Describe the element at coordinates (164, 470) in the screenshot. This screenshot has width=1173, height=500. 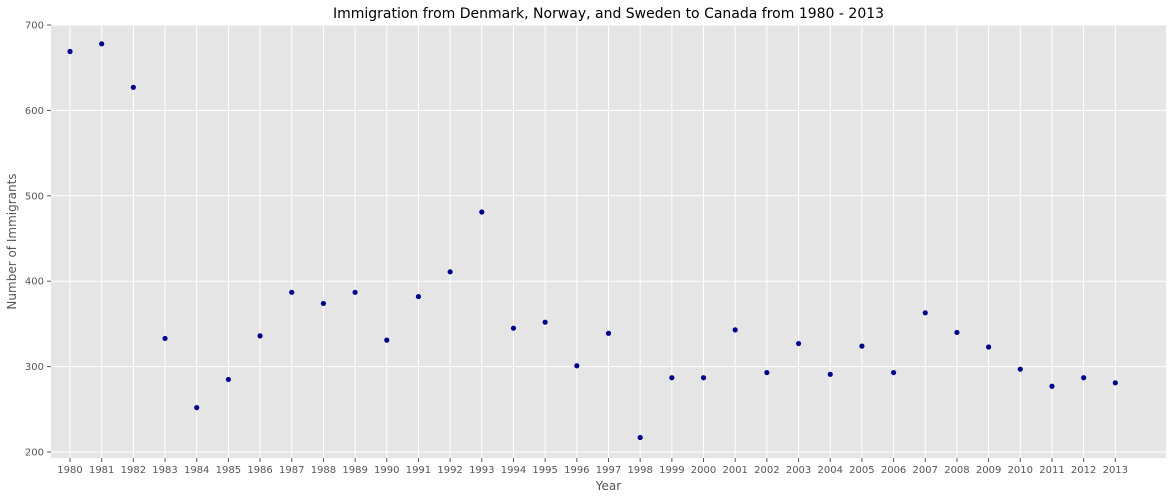
I see `x-tick-label: 1983` at that location.